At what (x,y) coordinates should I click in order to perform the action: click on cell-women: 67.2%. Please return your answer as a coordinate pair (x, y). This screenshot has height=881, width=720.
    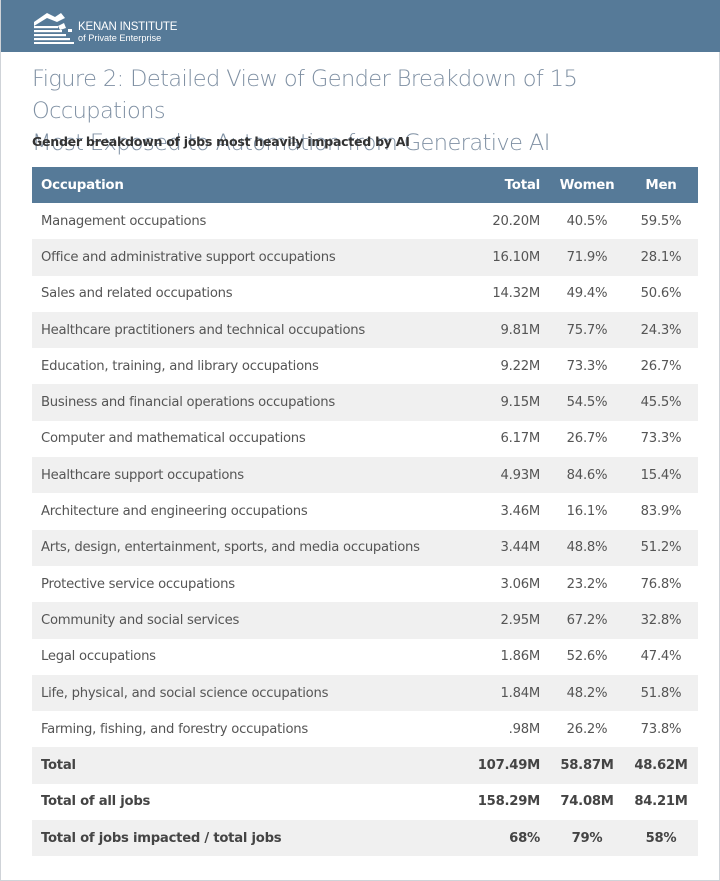
    Looking at the image, I should click on (587, 620).